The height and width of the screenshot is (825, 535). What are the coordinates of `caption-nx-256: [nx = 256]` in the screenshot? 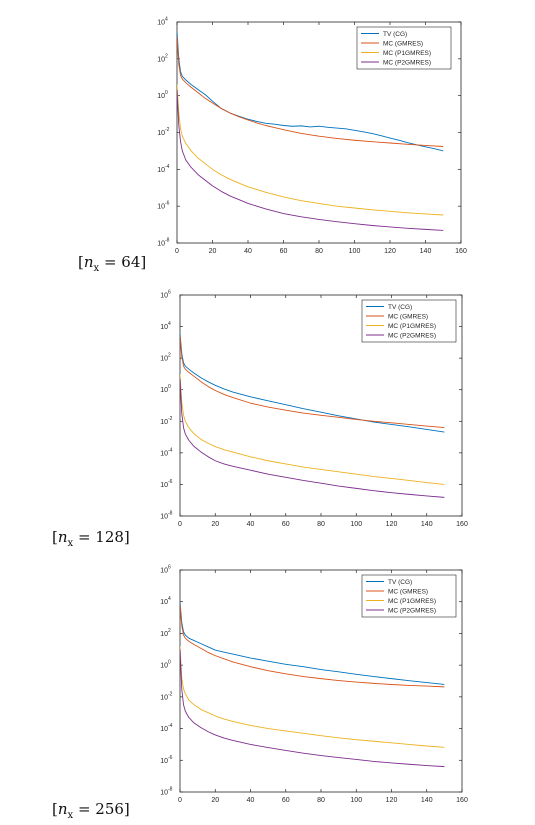 It's located at (91, 810).